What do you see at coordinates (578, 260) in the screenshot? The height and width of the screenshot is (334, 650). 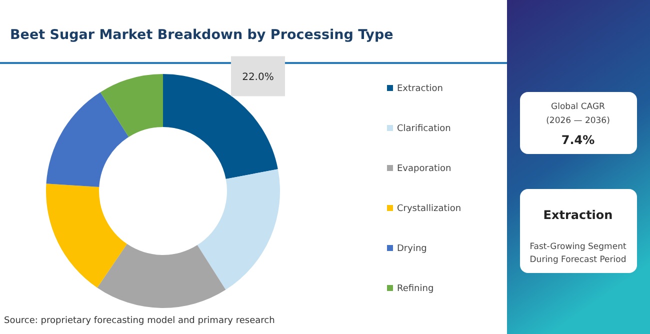 I see `text: During Forecast Period` at bounding box center [578, 260].